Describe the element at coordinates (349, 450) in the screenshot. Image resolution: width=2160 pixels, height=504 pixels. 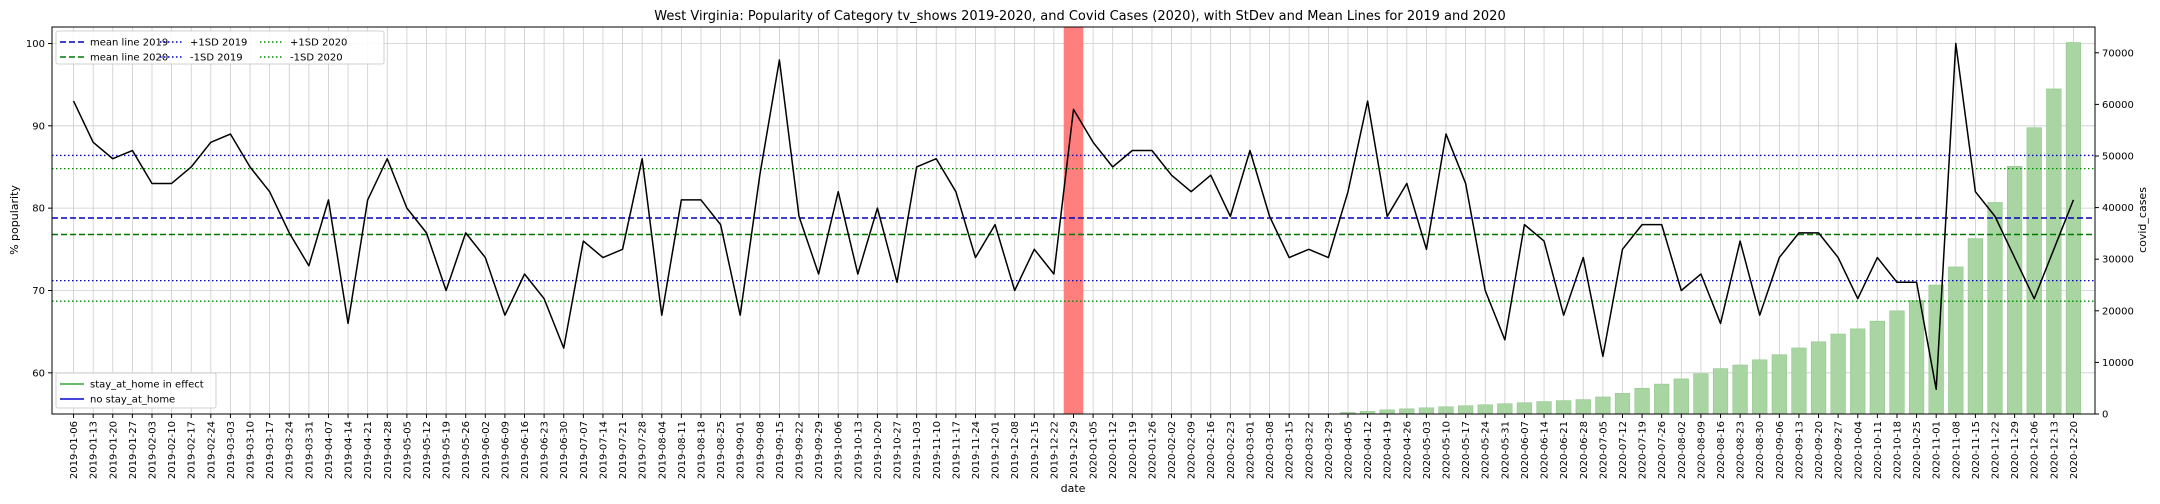
I see `x-tick-label: 2019-04-14` at that location.